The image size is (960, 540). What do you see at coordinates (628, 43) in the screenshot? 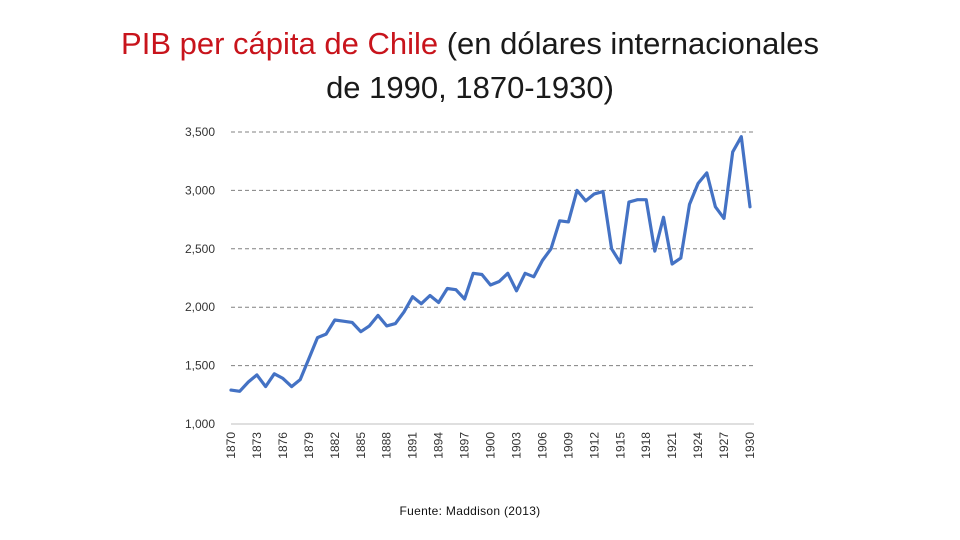
I see `title-rest: (en dólares internacionales` at bounding box center [628, 43].